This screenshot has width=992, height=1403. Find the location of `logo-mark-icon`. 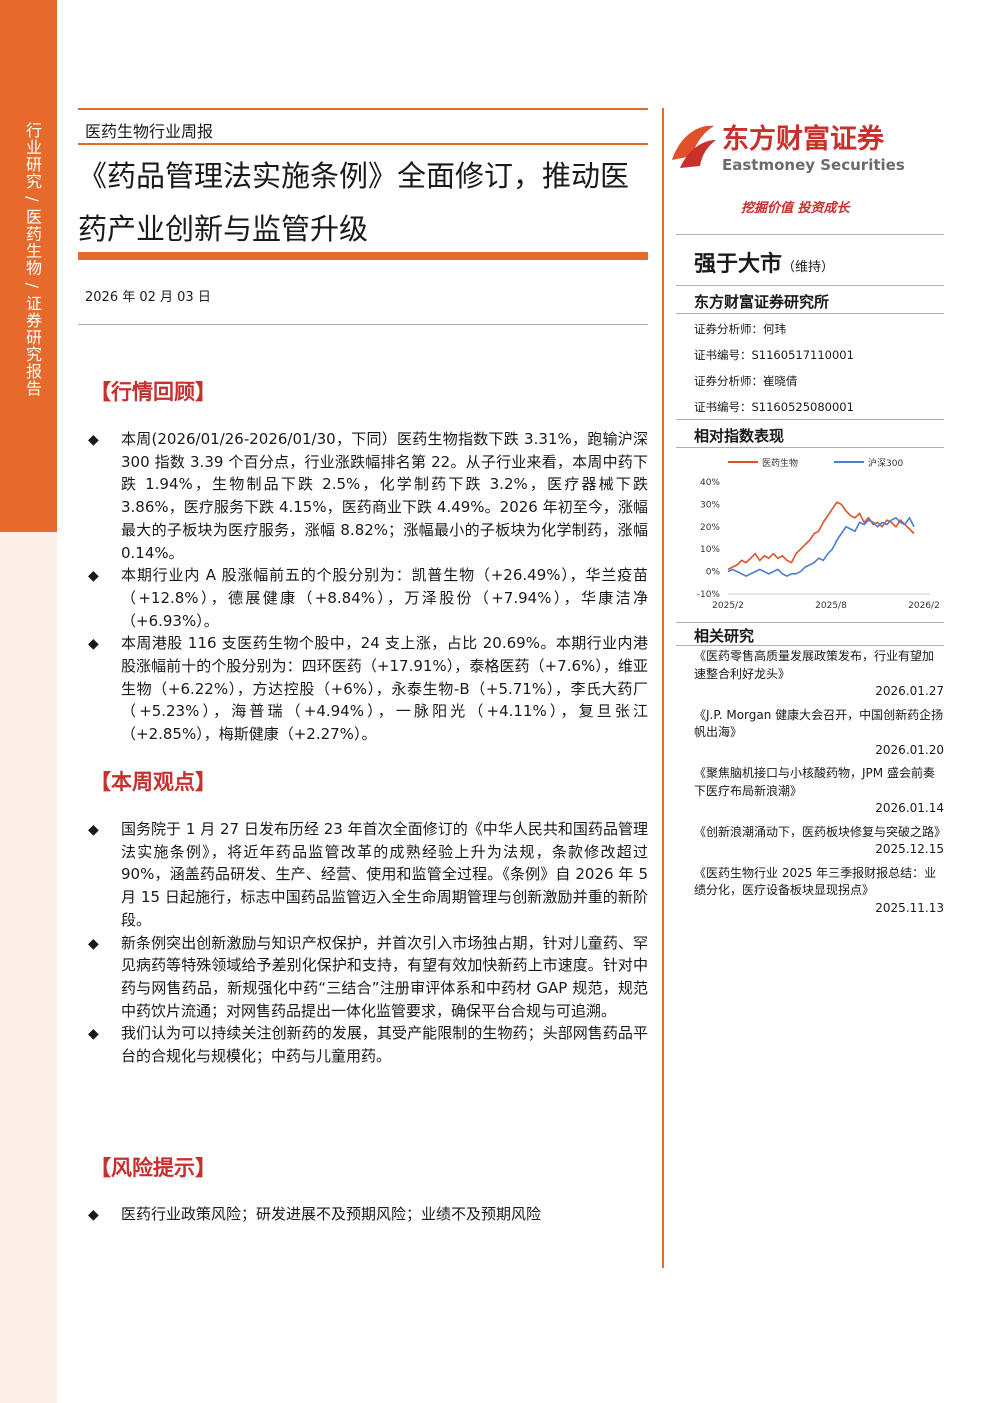

logo-mark-icon is located at coordinates (694, 146).